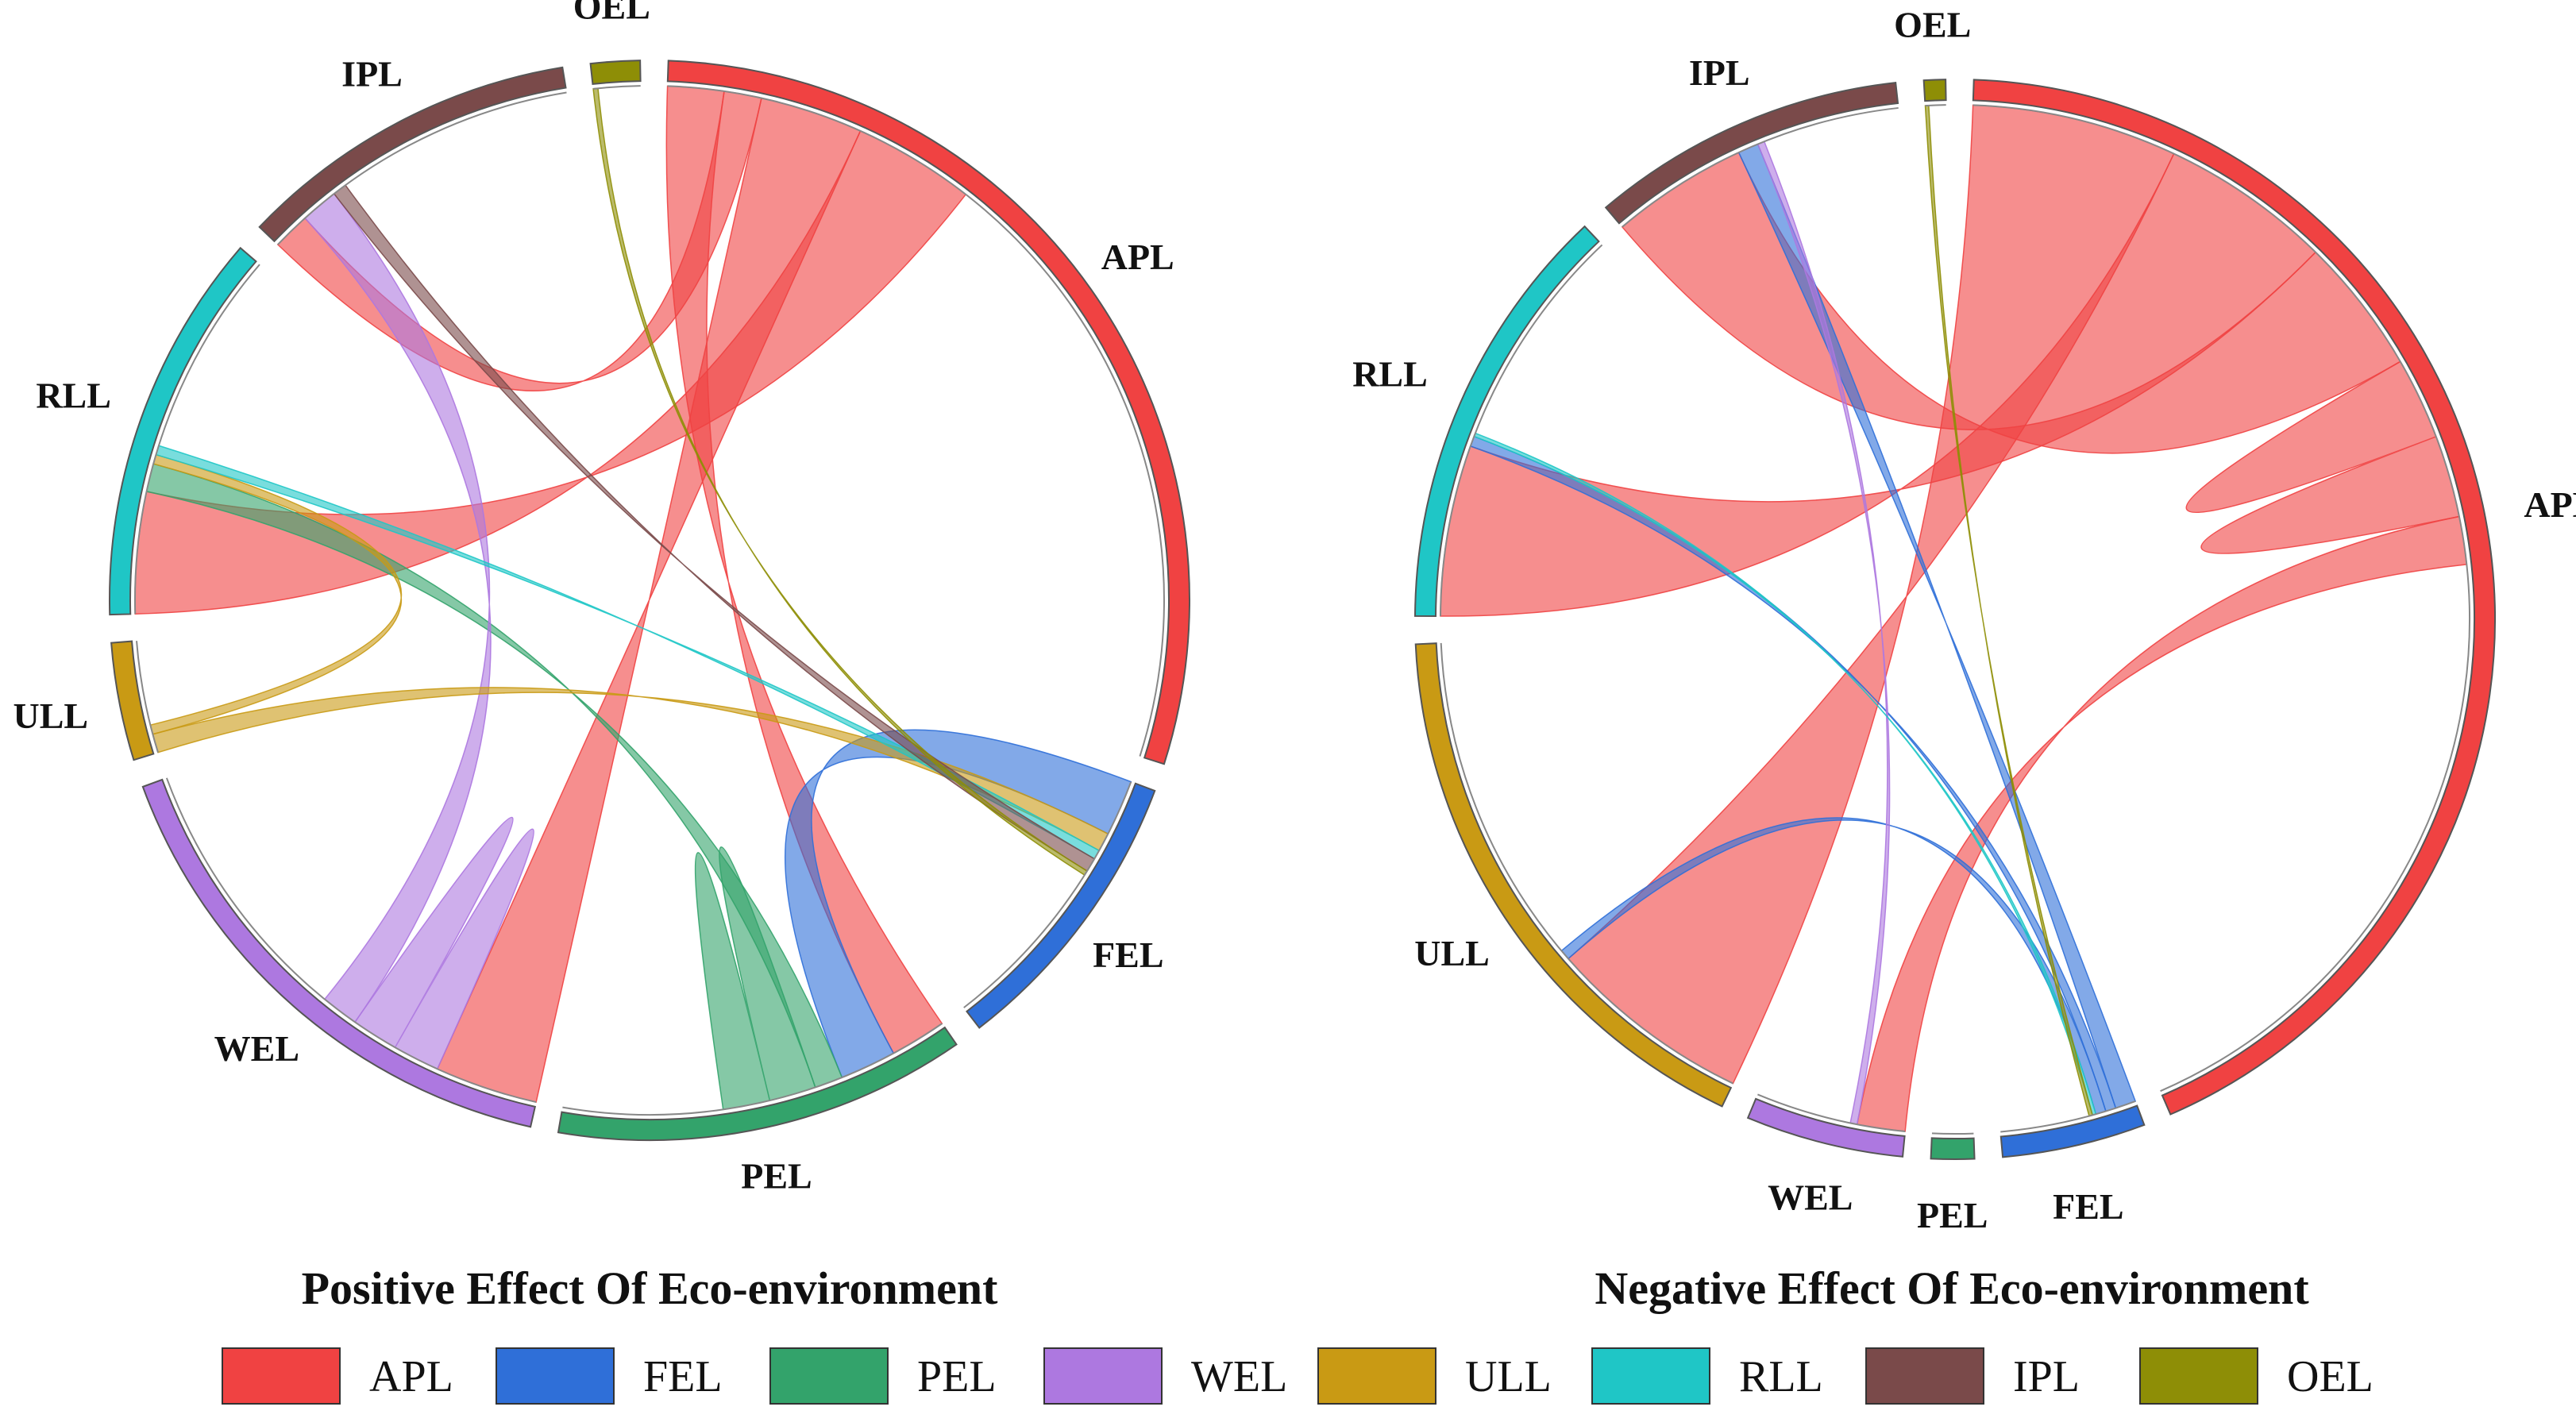 The height and width of the screenshot is (1426, 2576). I want to click on legend-label-wel: WEL, so click(1239, 1376).